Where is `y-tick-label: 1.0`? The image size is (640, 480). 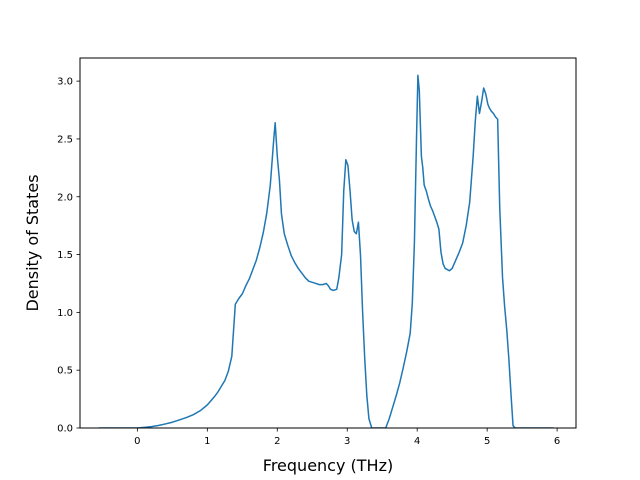
y-tick-label: 1.0 is located at coordinates (65, 313).